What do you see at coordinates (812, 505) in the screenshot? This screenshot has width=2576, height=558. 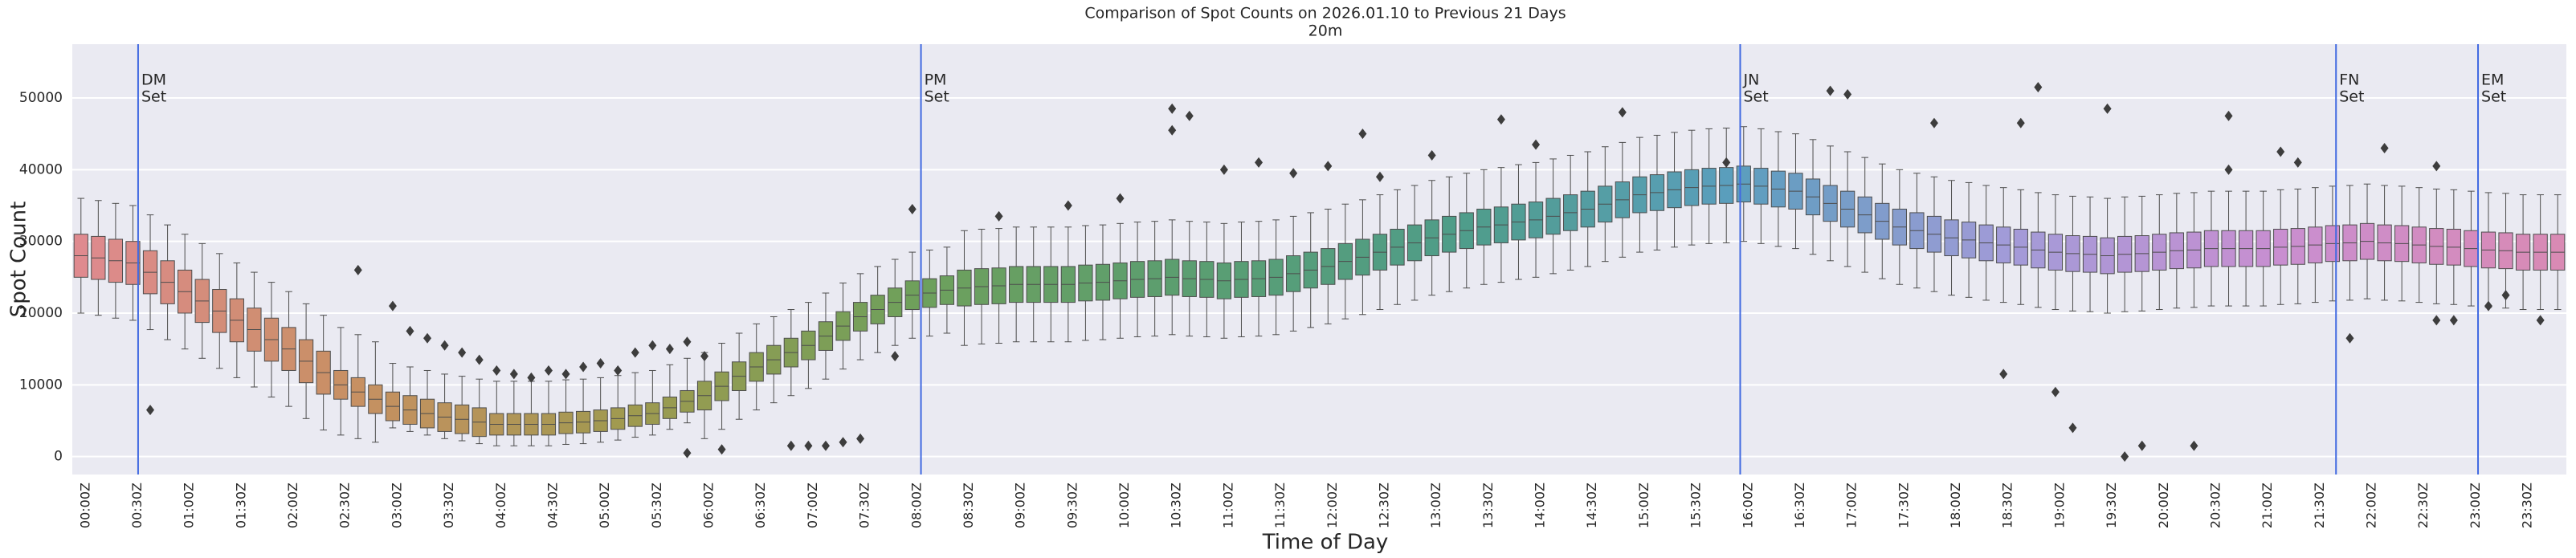 I see `x-tick-label: 07:00Z` at bounding box center [812, 505].